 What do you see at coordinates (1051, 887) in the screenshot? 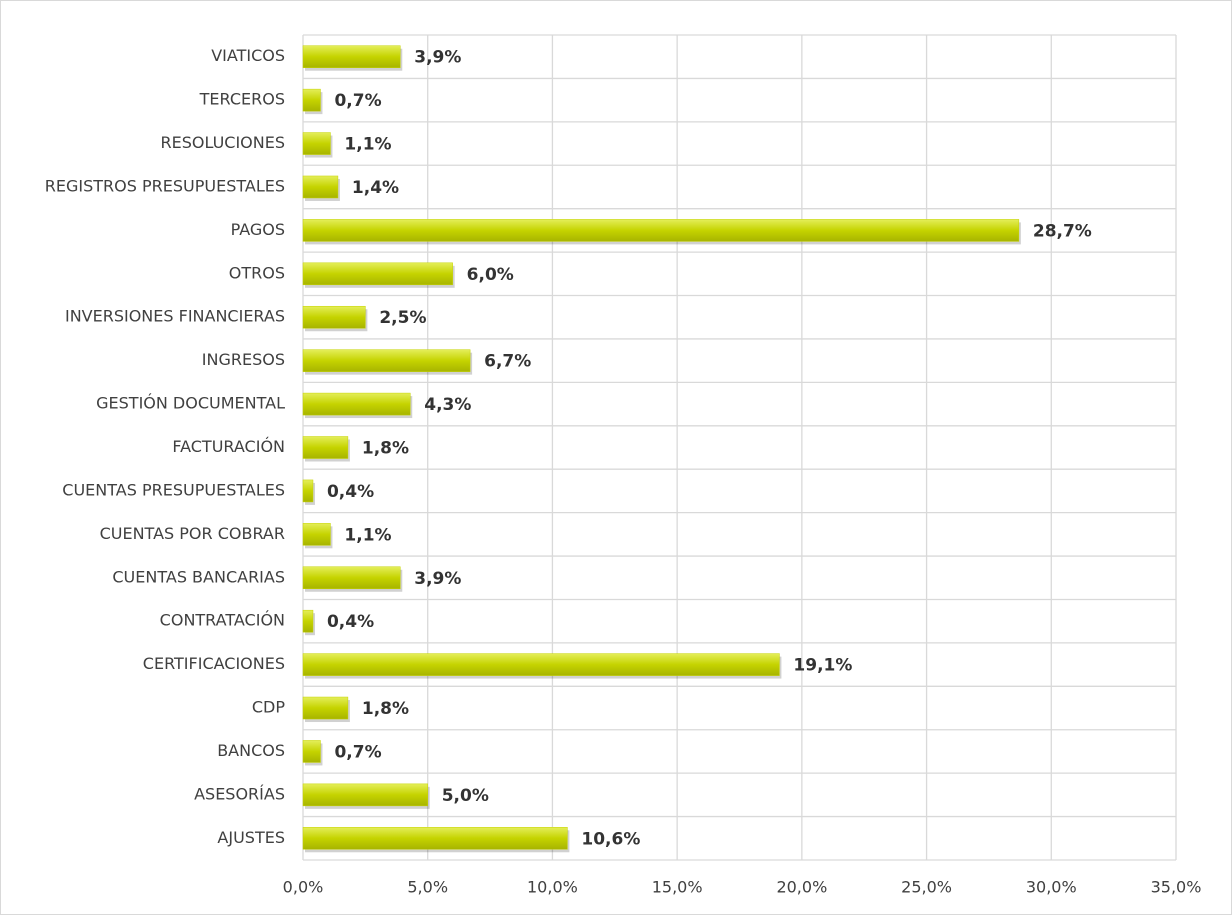
I see `x-tick-label: 30,0%` at bounding box center [1051, 887].